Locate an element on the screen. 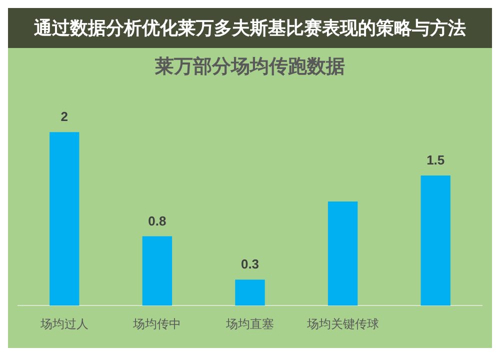 The width and height of the screenshot is (500, 362). x-tick-label: 场均传中 is located at coordinates (157, 323).